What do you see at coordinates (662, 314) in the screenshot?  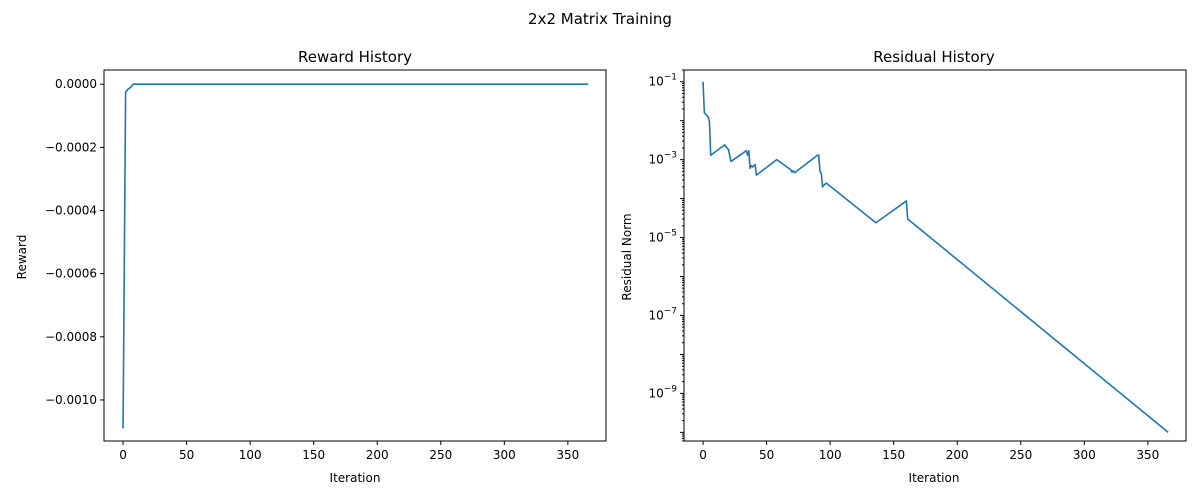 I see `y-tick-label: 10⁻⁷` at bounding box center [662, 314].